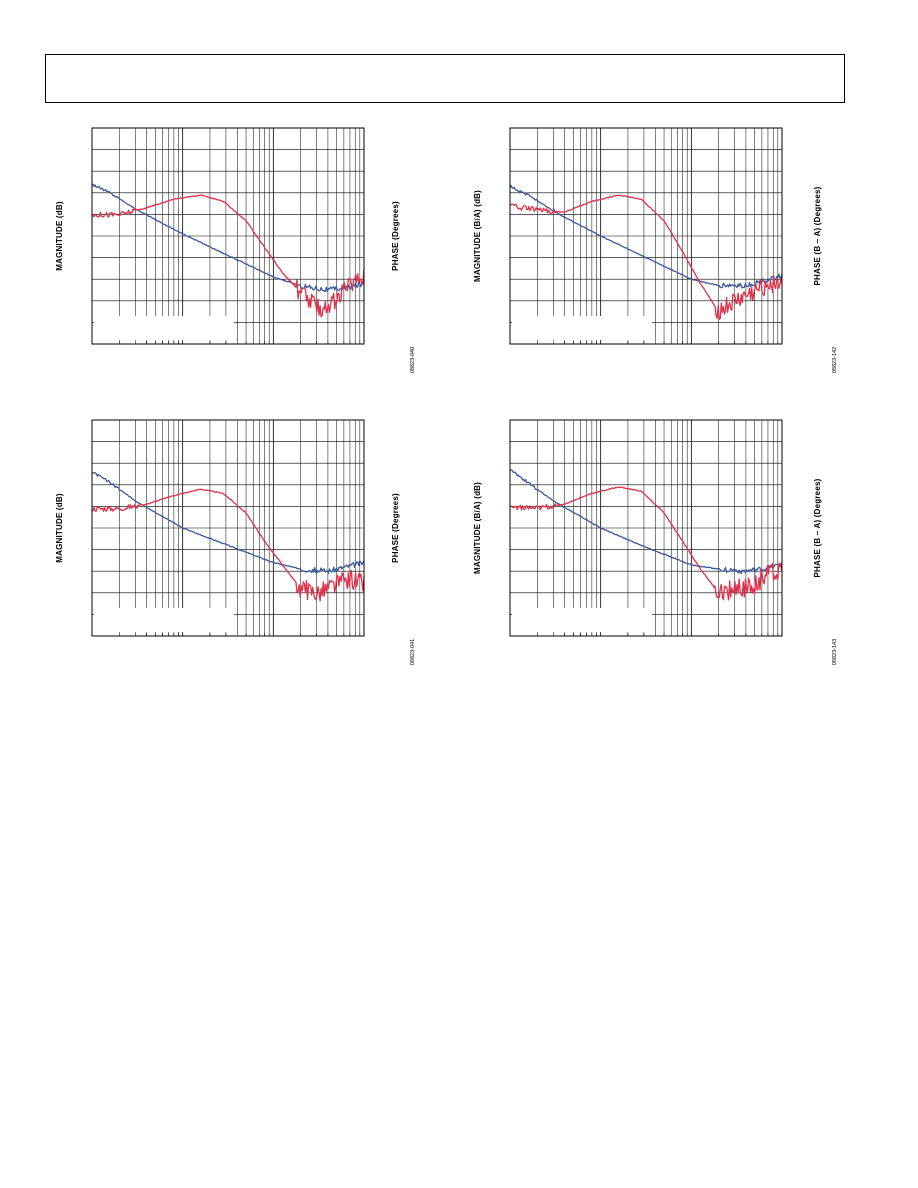 Image resolution: width=918 pixels, height=1188 pixels. I want to click on figure-id: 08823-142, so click(835, 360).